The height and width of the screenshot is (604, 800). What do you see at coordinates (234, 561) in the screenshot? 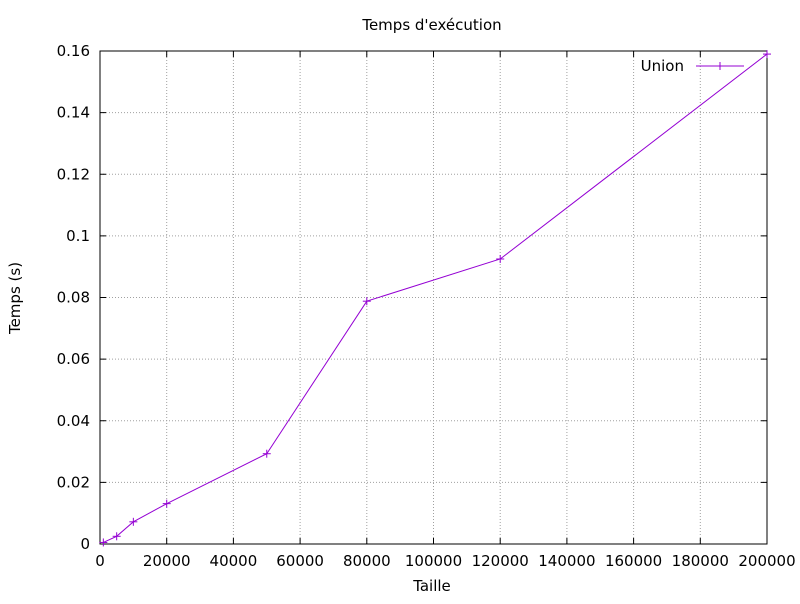
I see `x-tick-label: 40000` at bounding box center [234, 561].